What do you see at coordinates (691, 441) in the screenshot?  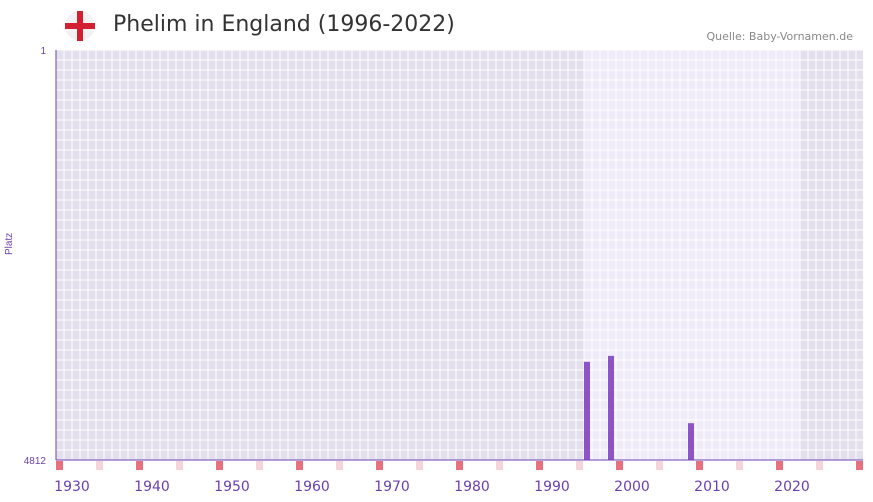 I see `bar-2007` at bounding box center [691, 441].